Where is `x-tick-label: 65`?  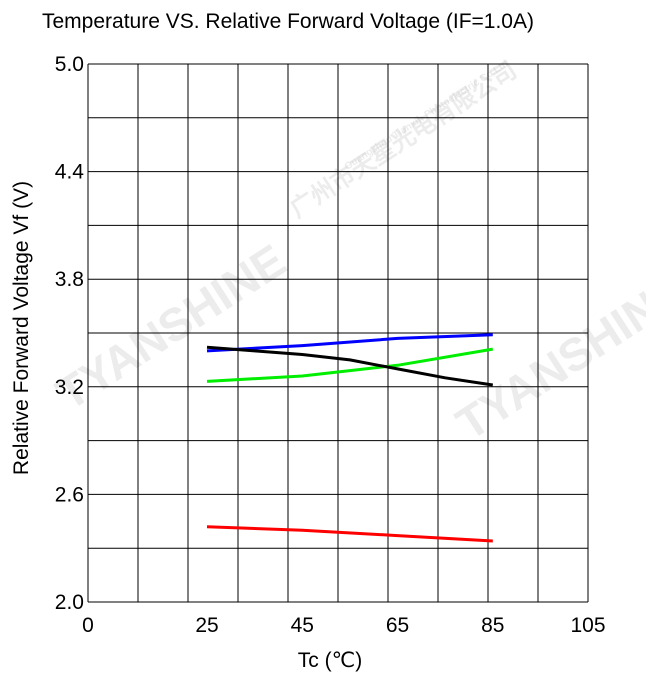 x-tick-label: 65 is located at coordinates (397, 625).